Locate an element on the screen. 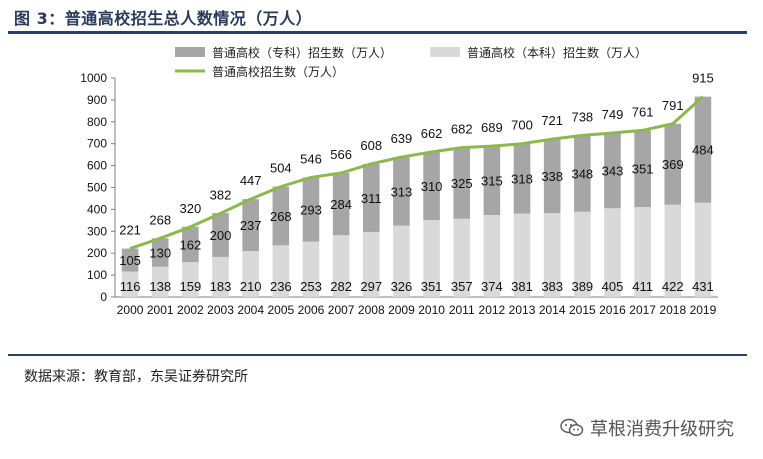  data-label-total: 382 is located at coordinates (221, 194).